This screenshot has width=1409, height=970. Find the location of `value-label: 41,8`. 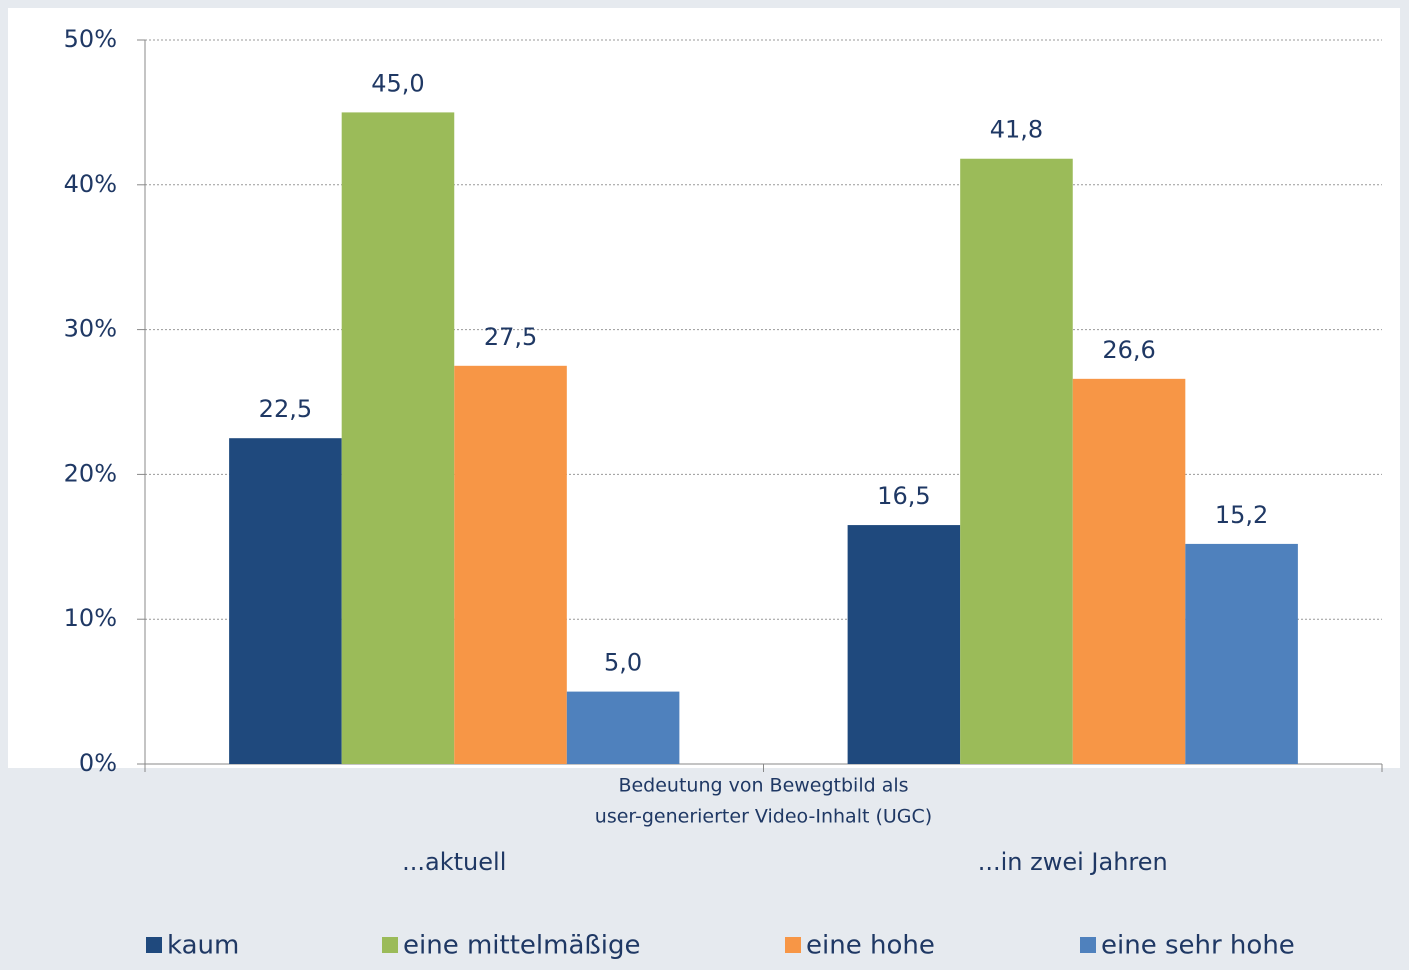

value-label: 41,8 is located at coordinates (1016, 130).